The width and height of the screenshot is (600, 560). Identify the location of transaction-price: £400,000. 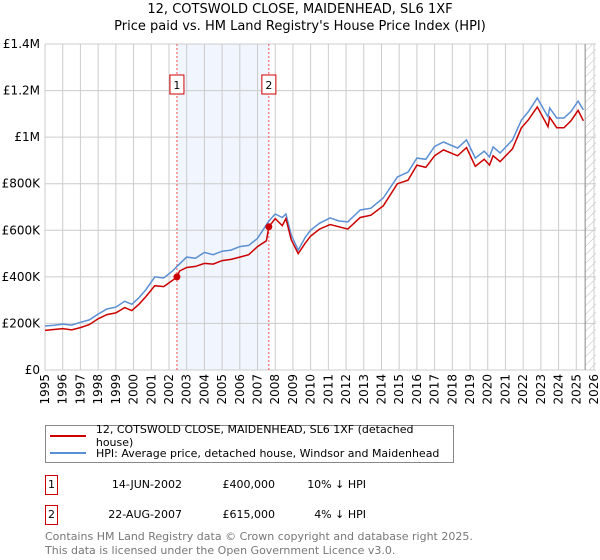
(249, 484).